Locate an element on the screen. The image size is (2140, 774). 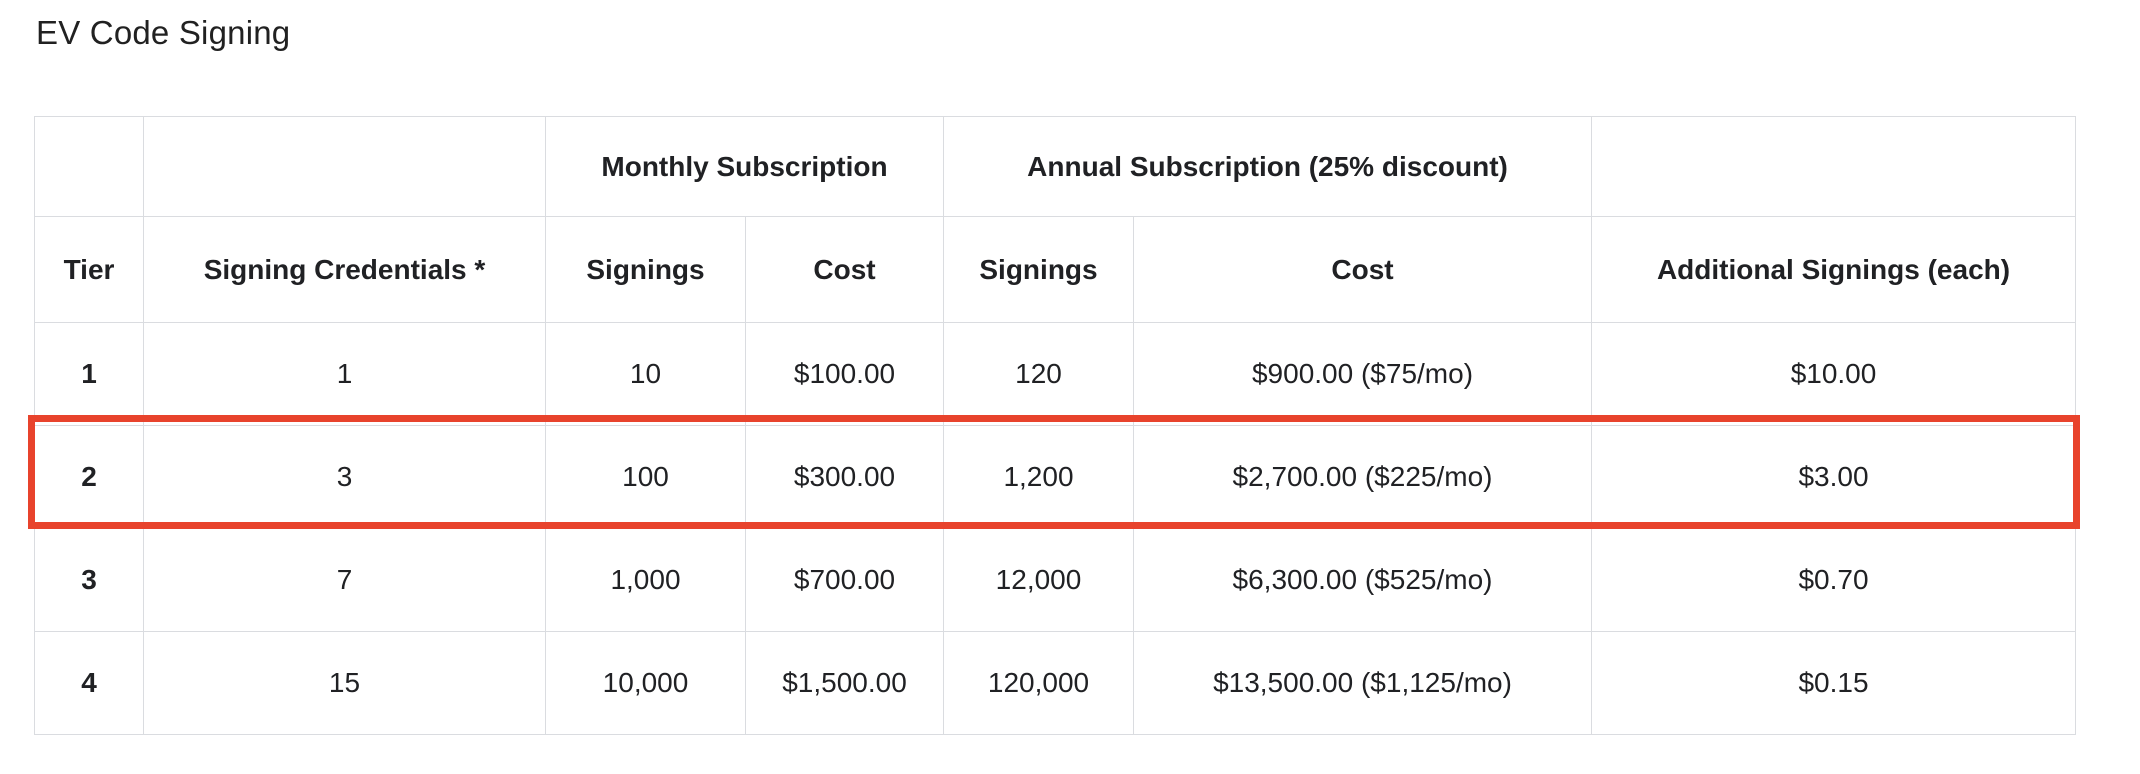
cell-additional-signings: $0.15 is located at coordinates (1834, 683).